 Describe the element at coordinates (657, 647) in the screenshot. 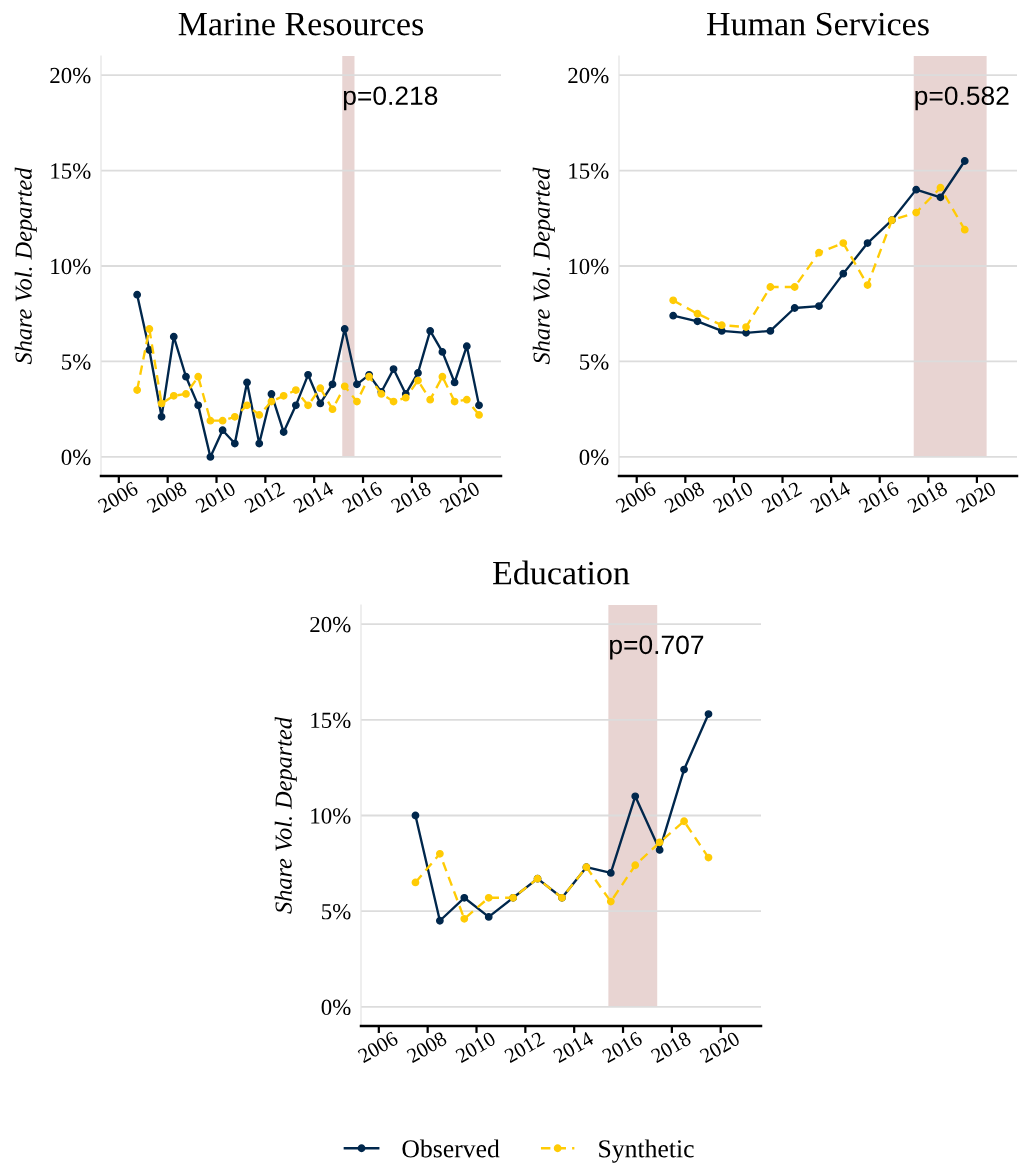

I see `band-label: p=0.707` at that location.